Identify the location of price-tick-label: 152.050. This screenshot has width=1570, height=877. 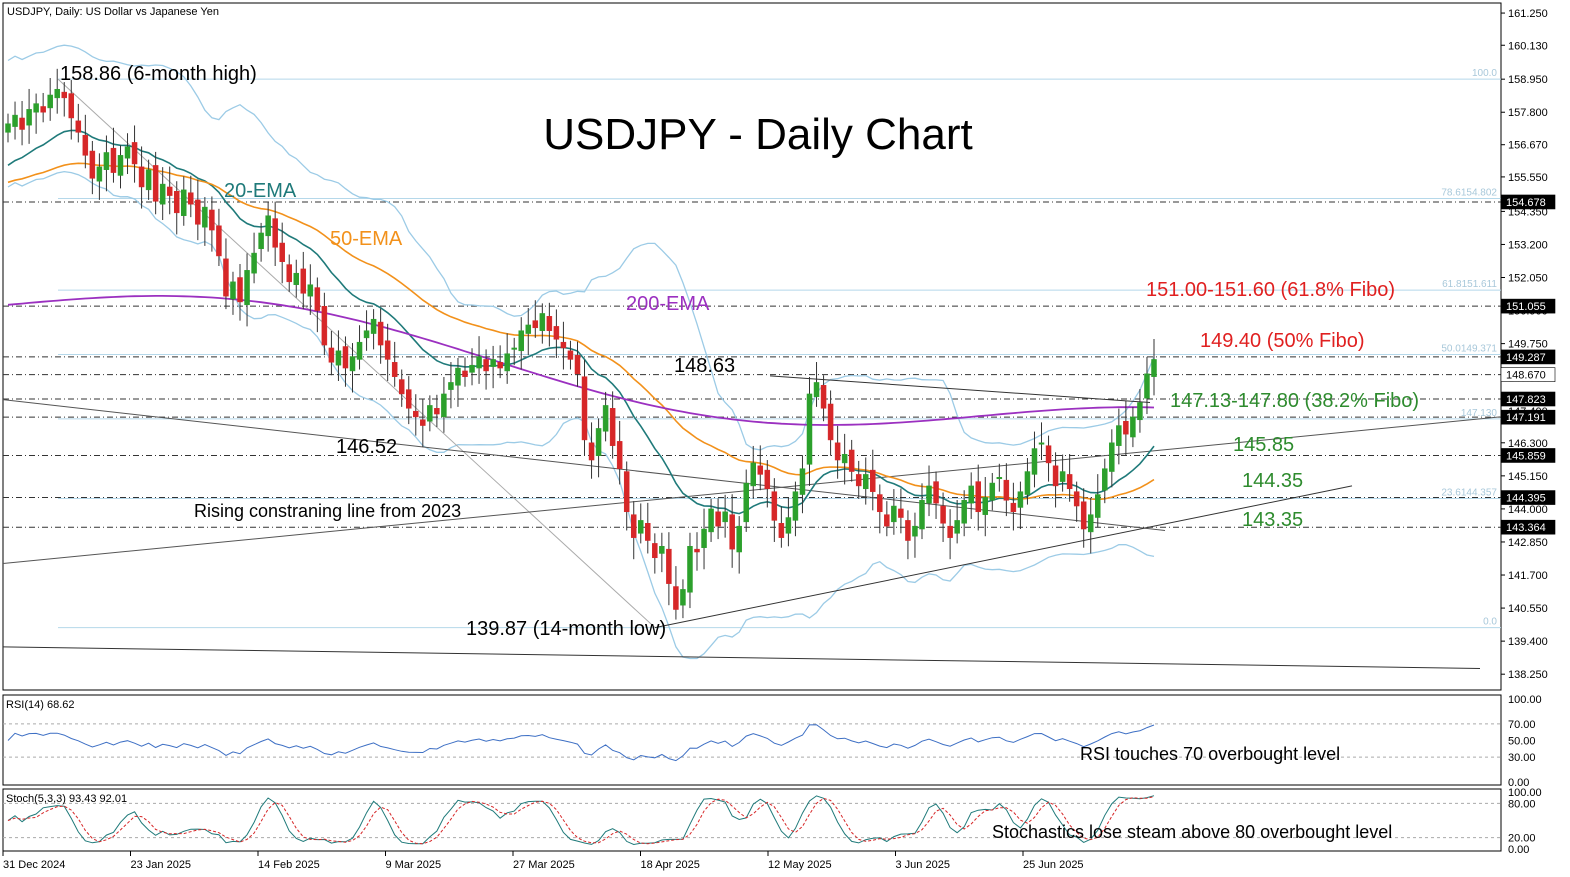
(1528, 279).